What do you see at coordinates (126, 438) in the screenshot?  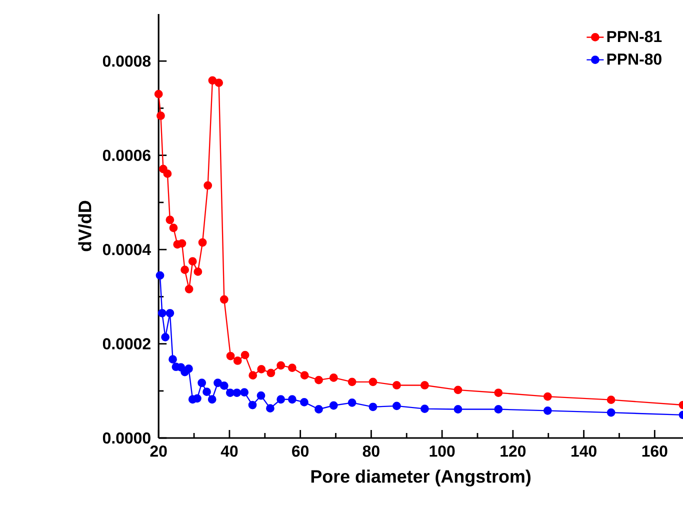 I see `y-tick-label: 0.0000` at bounding box center [126, 438].